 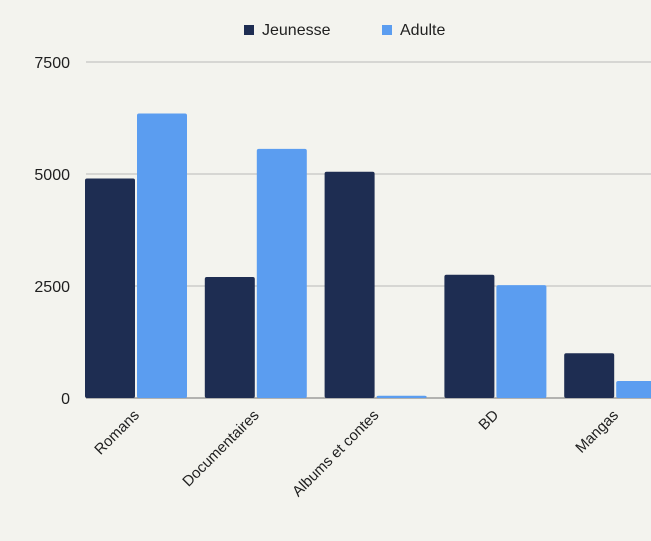 What do you see at coordinates (52, 287) in the screenshot?
I see `y-tick-label: 2500` at bounding box center [52, 287].